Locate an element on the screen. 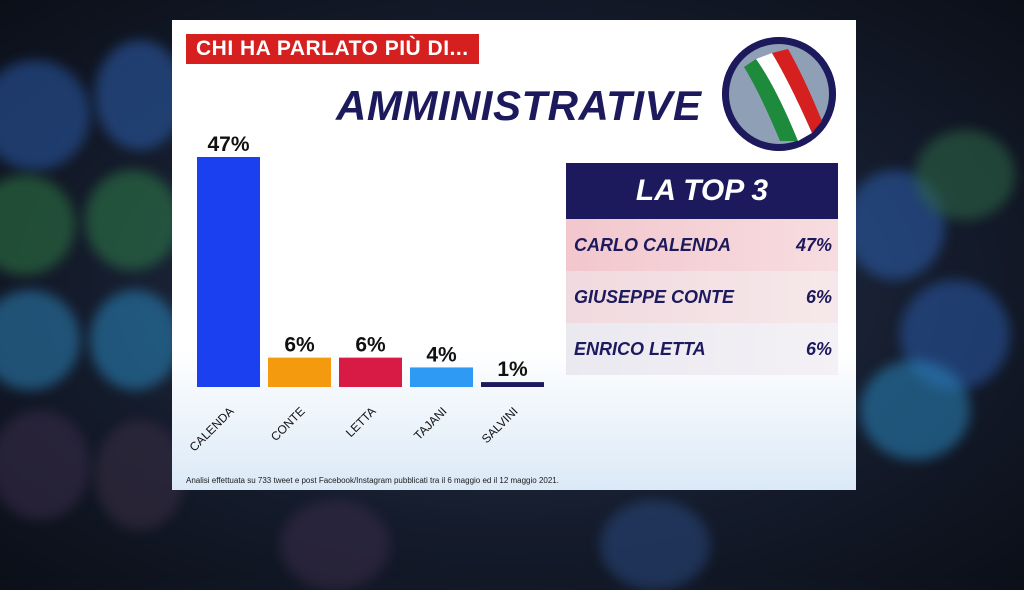  bar-conte is located at coordinates (299, 372).